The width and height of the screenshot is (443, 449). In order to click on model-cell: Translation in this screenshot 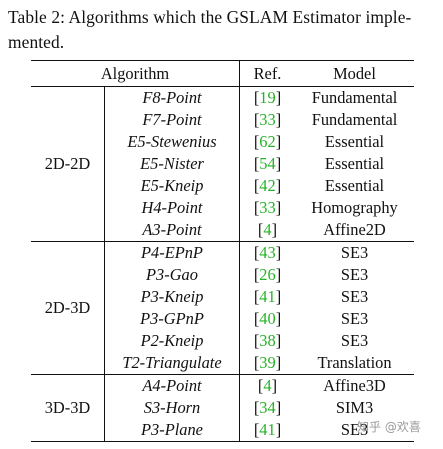, I will do `click(354, 362)`.